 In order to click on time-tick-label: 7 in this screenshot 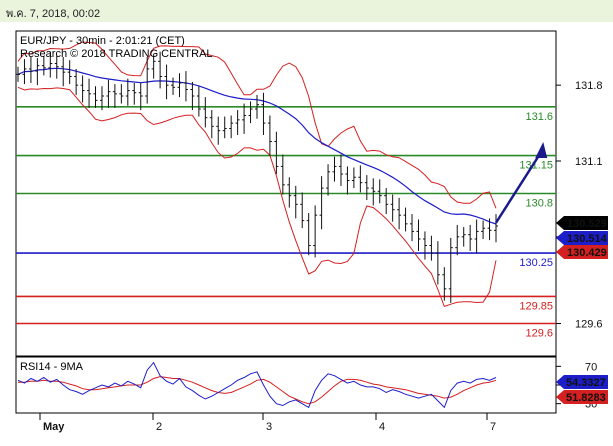, I will do `click(493, 427)`.